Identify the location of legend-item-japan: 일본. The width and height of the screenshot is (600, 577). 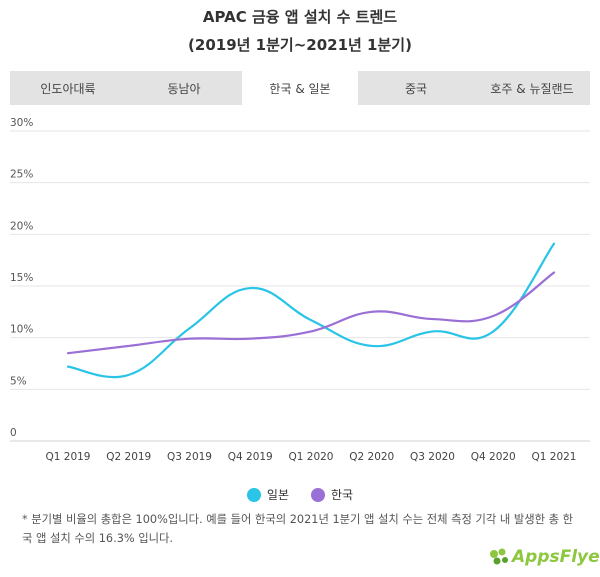
(267, 494).